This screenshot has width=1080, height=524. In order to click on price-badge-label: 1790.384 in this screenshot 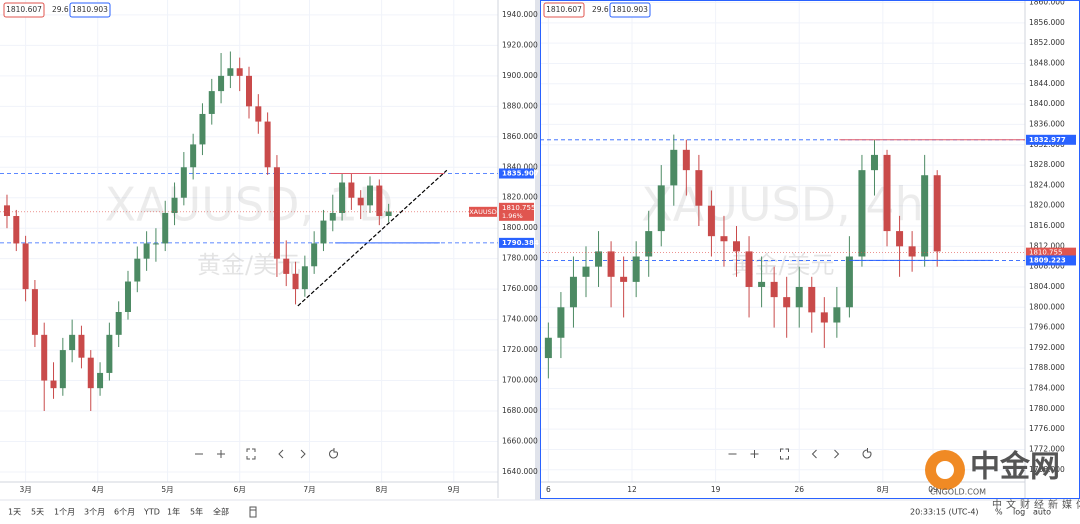, I will do `click(520, 243)`.